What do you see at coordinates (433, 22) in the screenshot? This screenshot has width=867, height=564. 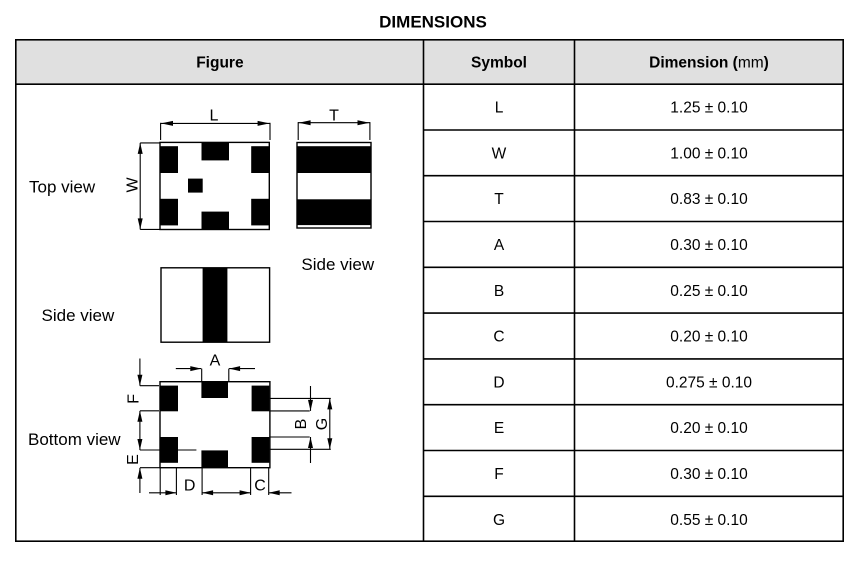 I see `svg-text: DIMENSIONS` at bounding box center [433, 22].